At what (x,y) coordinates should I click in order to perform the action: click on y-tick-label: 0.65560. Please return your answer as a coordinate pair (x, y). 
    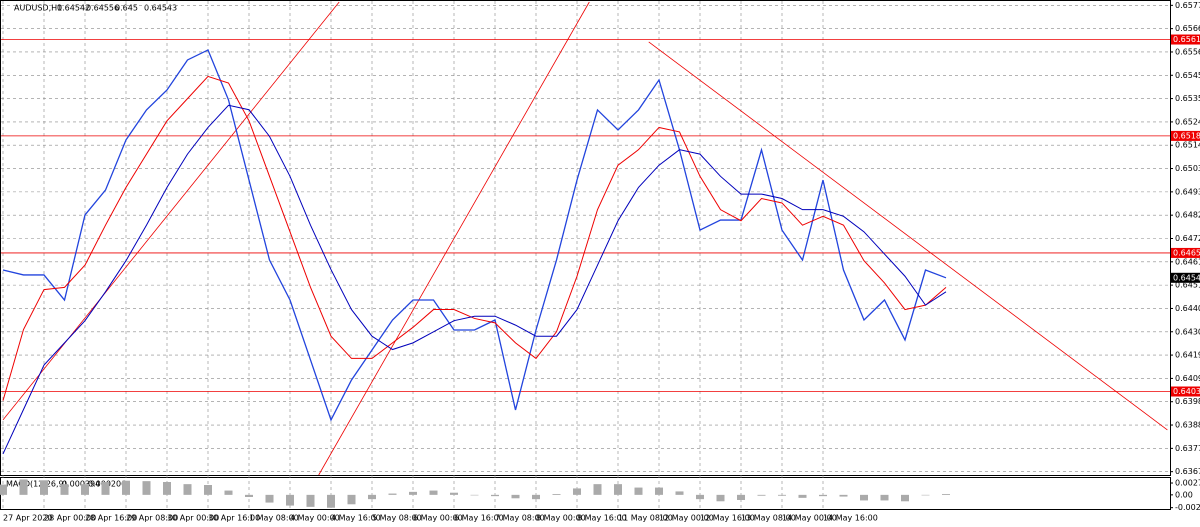
    Looking at the image, I should click on (1187, 51).